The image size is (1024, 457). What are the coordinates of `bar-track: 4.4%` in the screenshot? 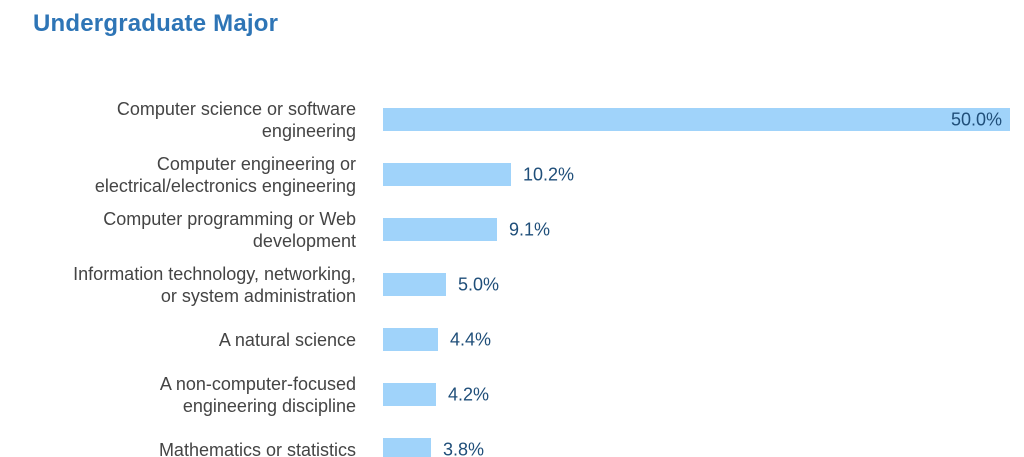 It's located at (703, 339).